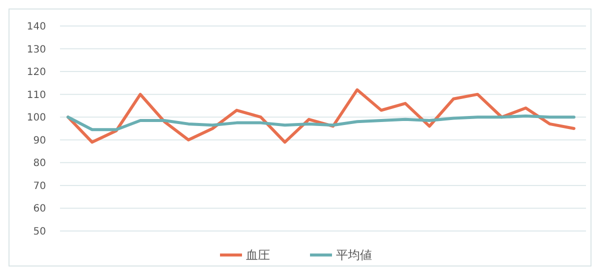 This screenshot has height=275, width=600. Describe the element at coordinates (39, 164) in the screenshot. I see `y-tick-label: 80` at that location.